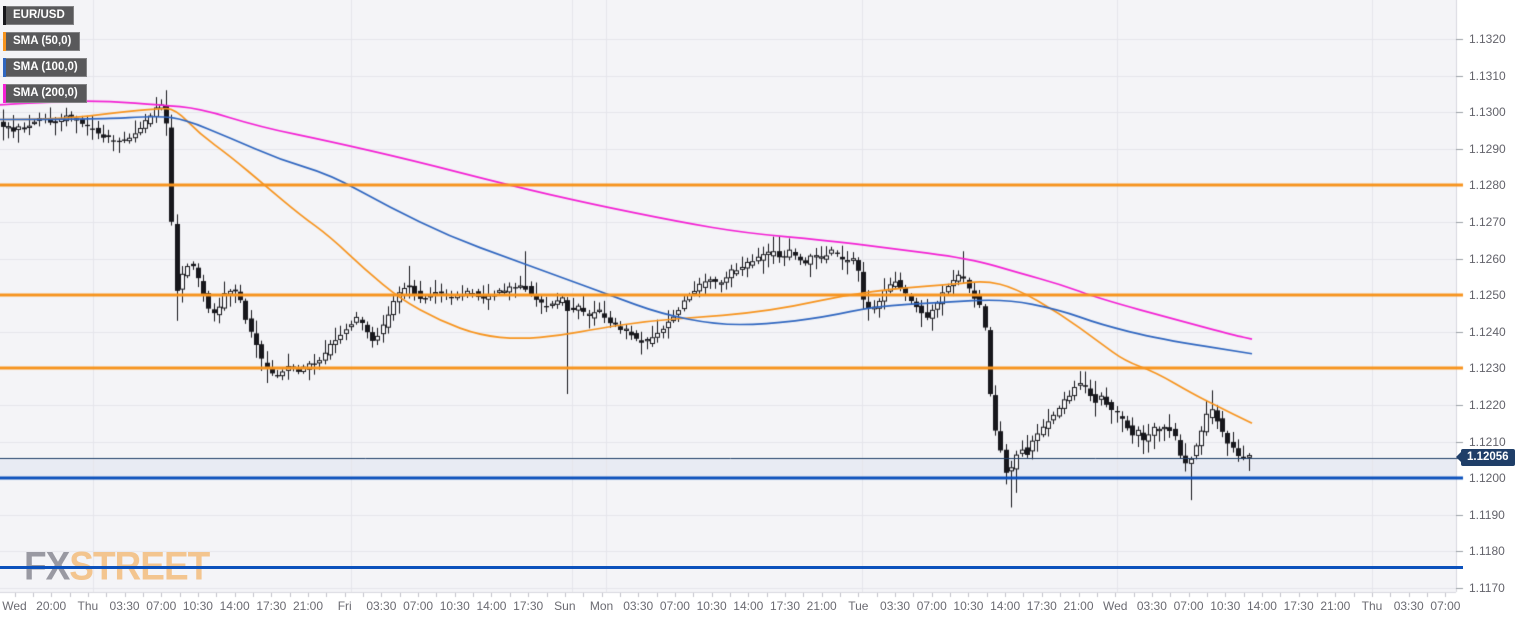 Image resolution: width=1534 pixels, height=626 pixels. I want to click on price-axis-label: 1.1280, so click(1487, 185).